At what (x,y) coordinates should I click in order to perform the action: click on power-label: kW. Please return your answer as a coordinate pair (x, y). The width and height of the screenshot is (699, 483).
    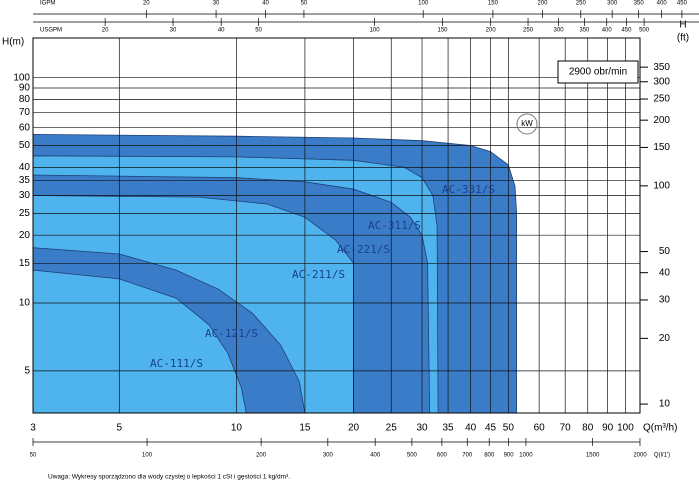
    Looking at the image, I should click on (527, 123).